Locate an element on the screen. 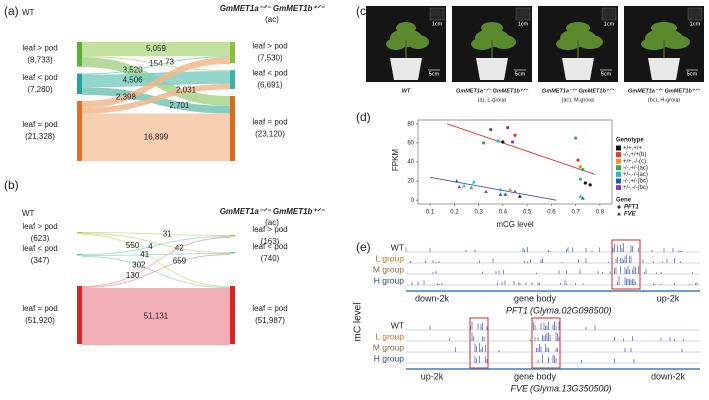 The image size is (709, 400). x-tick-label: 0.1 is located at coordinates (430, 213).